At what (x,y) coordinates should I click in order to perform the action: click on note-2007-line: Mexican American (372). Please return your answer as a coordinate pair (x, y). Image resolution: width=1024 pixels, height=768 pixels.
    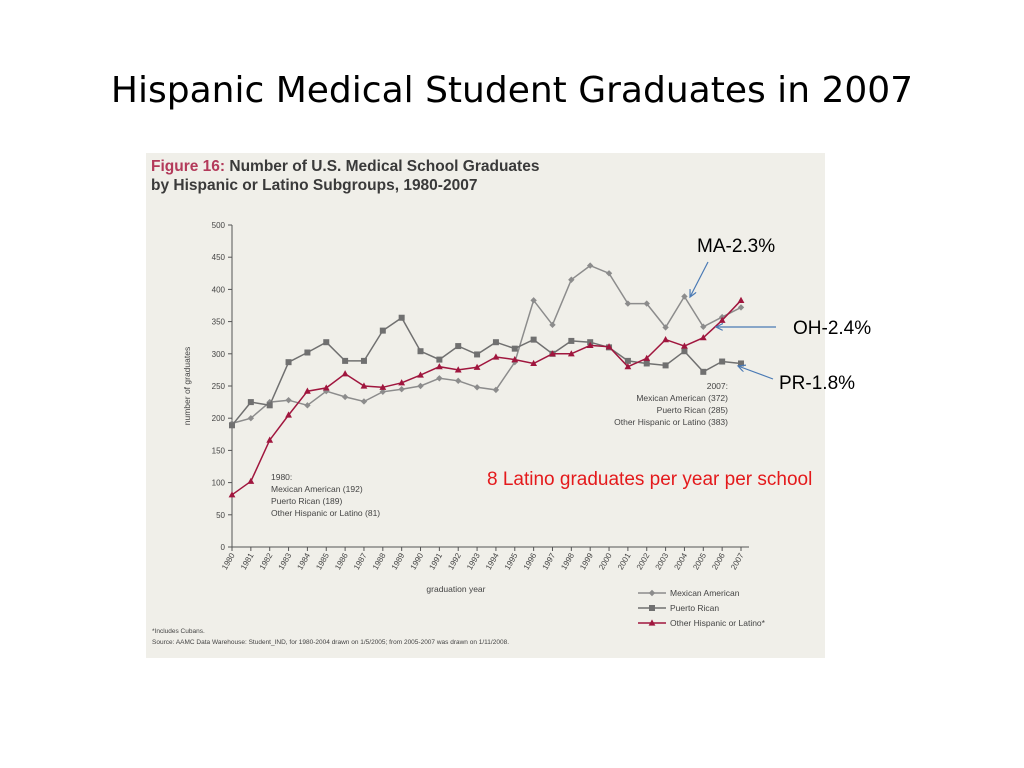
    Looking at the image, I should click on (682, 398).